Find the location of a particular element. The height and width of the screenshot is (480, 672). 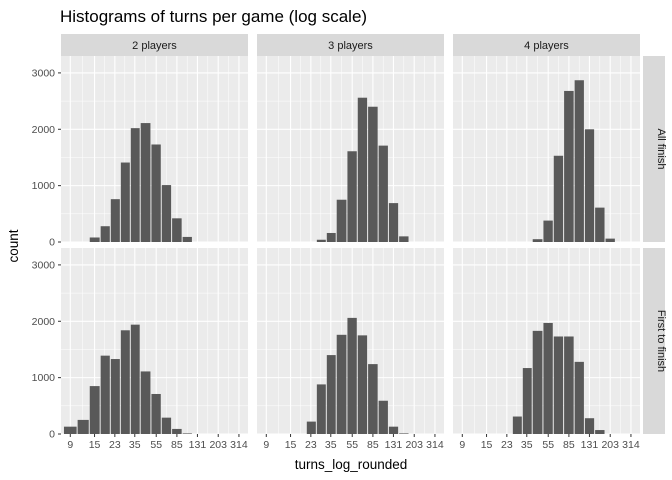

column-strip-label: 3 players is located at coordinates (350, 46).